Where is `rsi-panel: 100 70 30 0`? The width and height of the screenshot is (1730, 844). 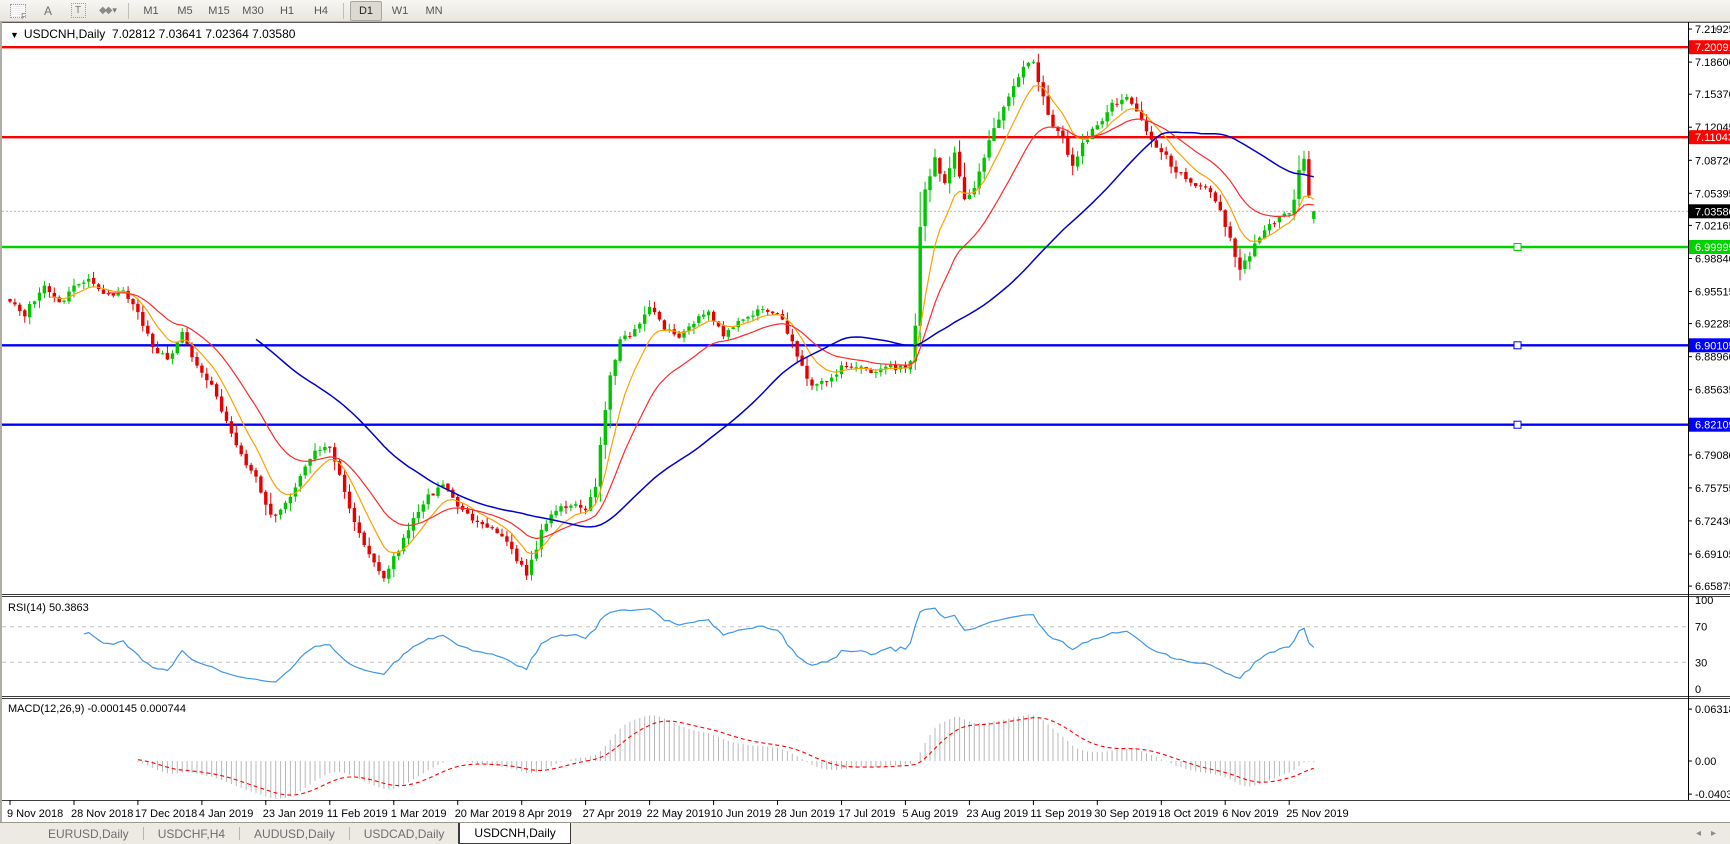
rsi-panel: 100 70 30 0 is located at coordinates (857, 645).